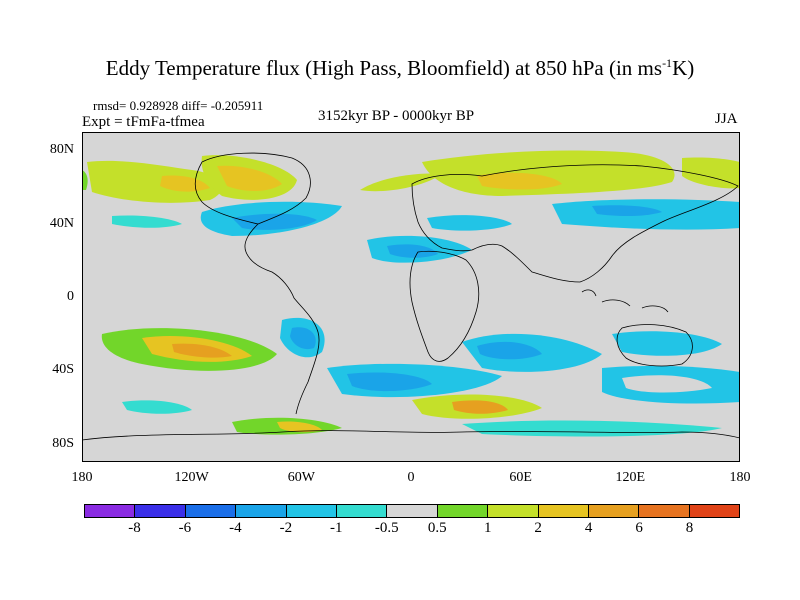 The width and height of the screenshot is (800, 600). What do you see at coordinates (63, 443) in the screenshot?
I see `y-tick-label: 80S` at bounding box center [63, 443].